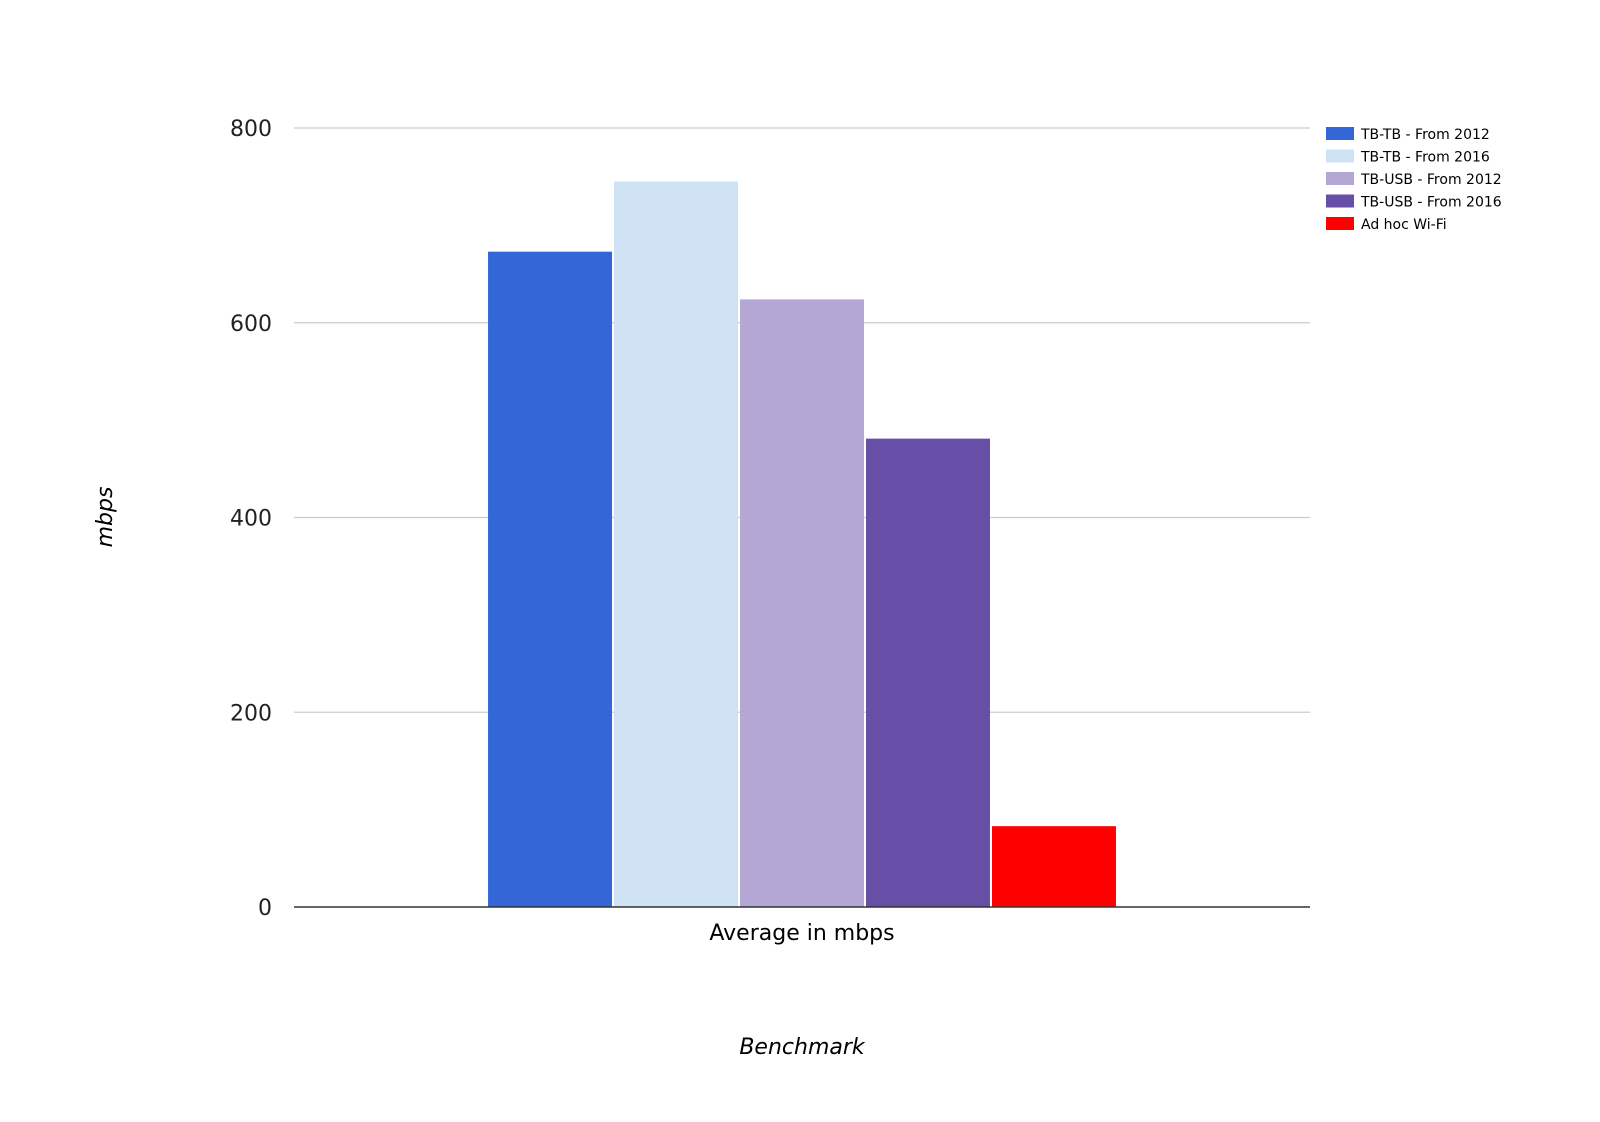  What do you see at coordinates (1431, 203) in the screenshot?
I see `legend-label: TB-USB - From 2016` at bounding box center [1431, 203].